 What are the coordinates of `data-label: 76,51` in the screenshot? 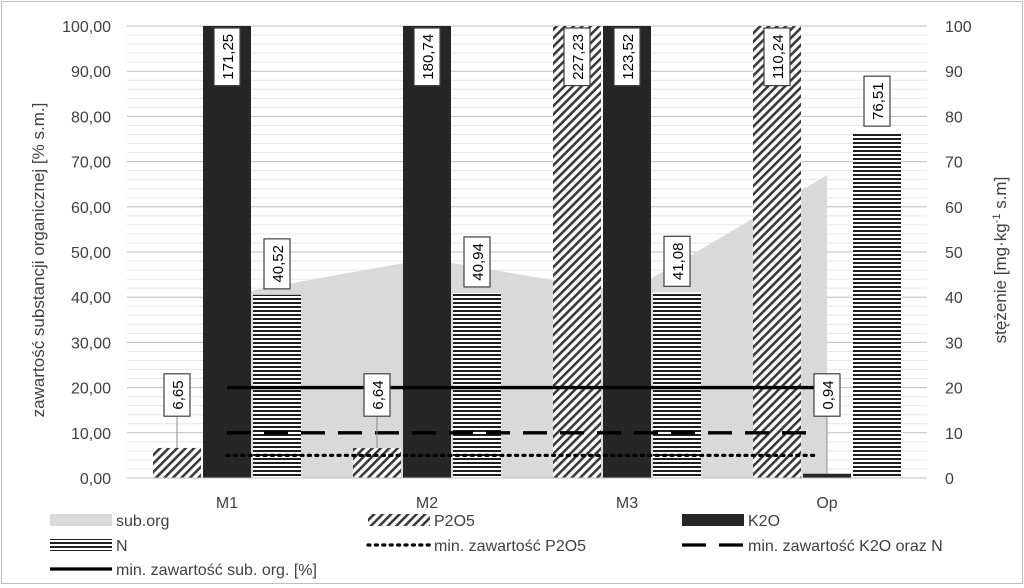 It's located at (878, 101).